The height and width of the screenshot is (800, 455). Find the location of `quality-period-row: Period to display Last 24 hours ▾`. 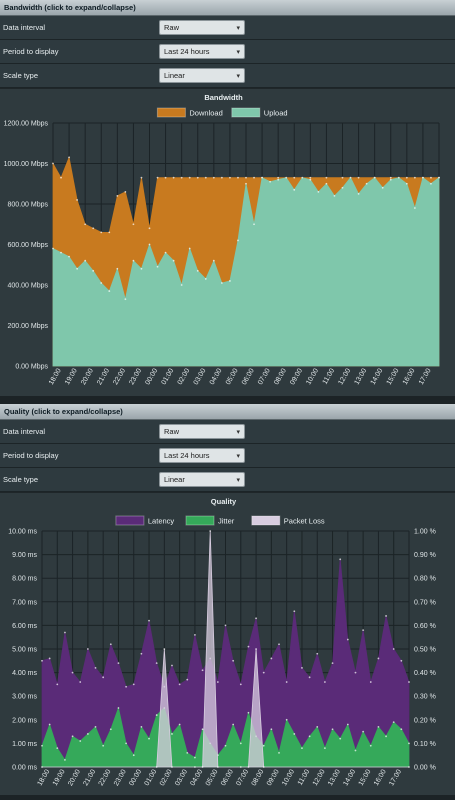

quality-period-row: Period to display Last 24 hours ▾ is located at coordinates (227, 456).